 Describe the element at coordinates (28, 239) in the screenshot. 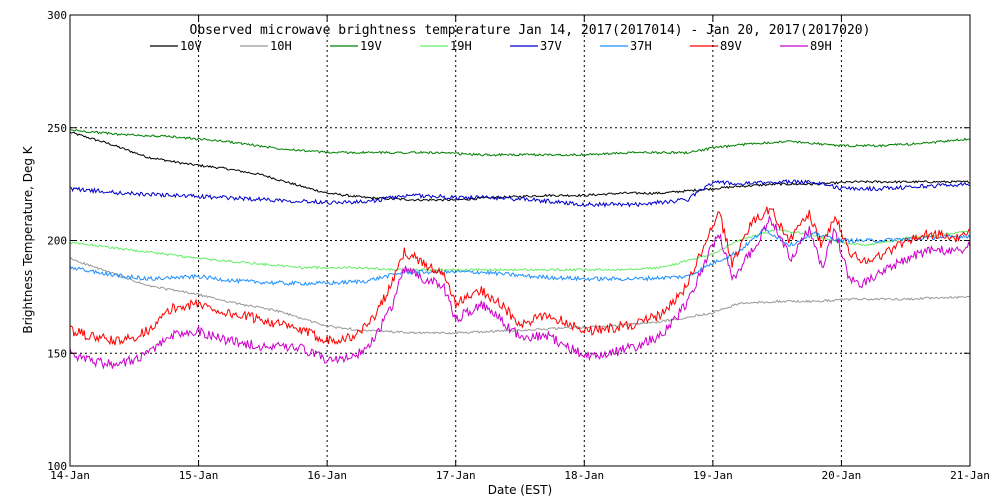

I see `y-axis-title: Brightness Temperature, Deg K` at that location.